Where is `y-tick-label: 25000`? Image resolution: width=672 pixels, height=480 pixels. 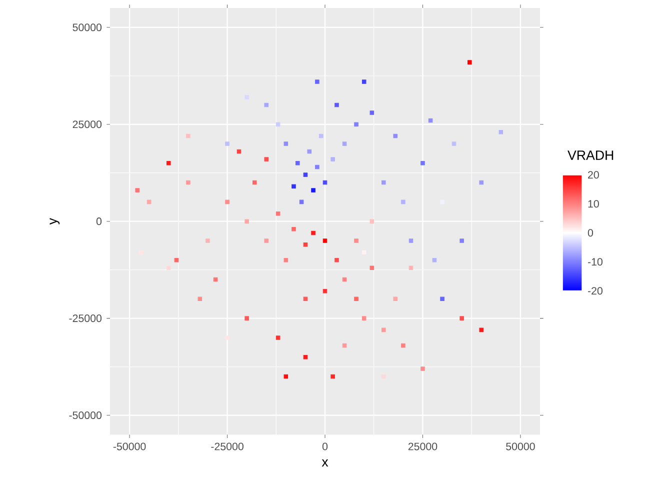 y-tick-label: 25000 is located at coordinates (87, 124).